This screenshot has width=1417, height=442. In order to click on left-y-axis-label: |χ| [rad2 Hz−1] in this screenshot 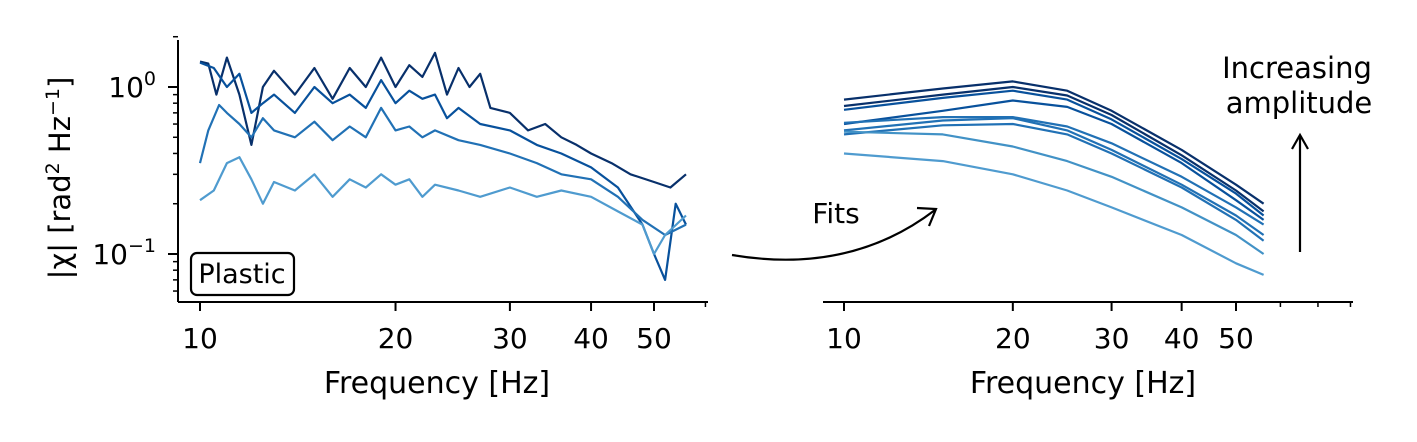, I will do `click(59, 178)`.